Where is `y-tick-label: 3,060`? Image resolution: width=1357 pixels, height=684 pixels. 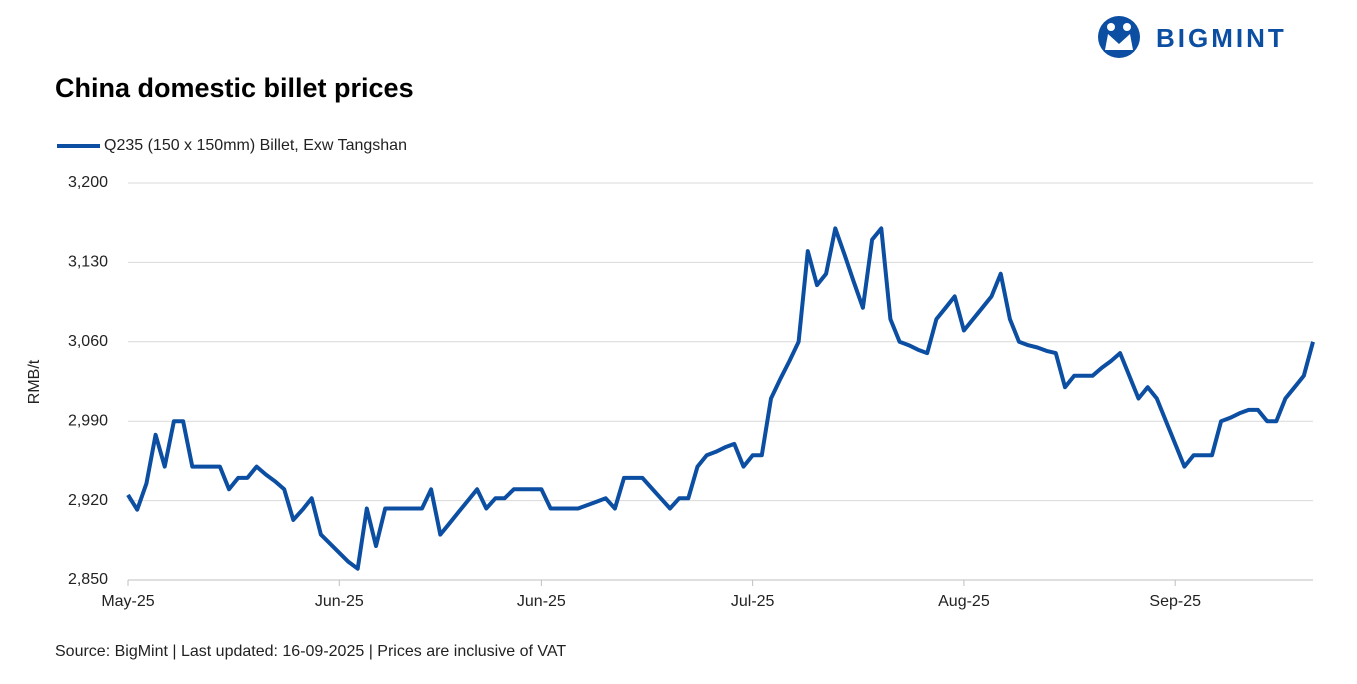 y-tick-label: 3,060 is located at coordinates (88, 341).